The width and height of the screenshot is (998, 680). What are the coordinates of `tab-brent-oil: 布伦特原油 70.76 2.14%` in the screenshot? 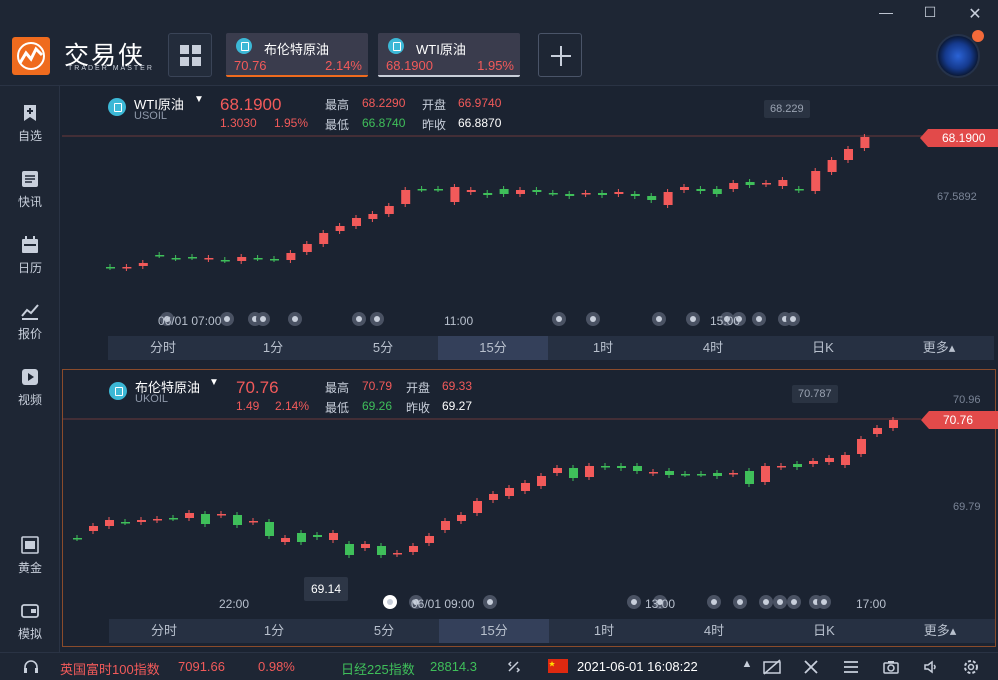 It's located at (297, 55).